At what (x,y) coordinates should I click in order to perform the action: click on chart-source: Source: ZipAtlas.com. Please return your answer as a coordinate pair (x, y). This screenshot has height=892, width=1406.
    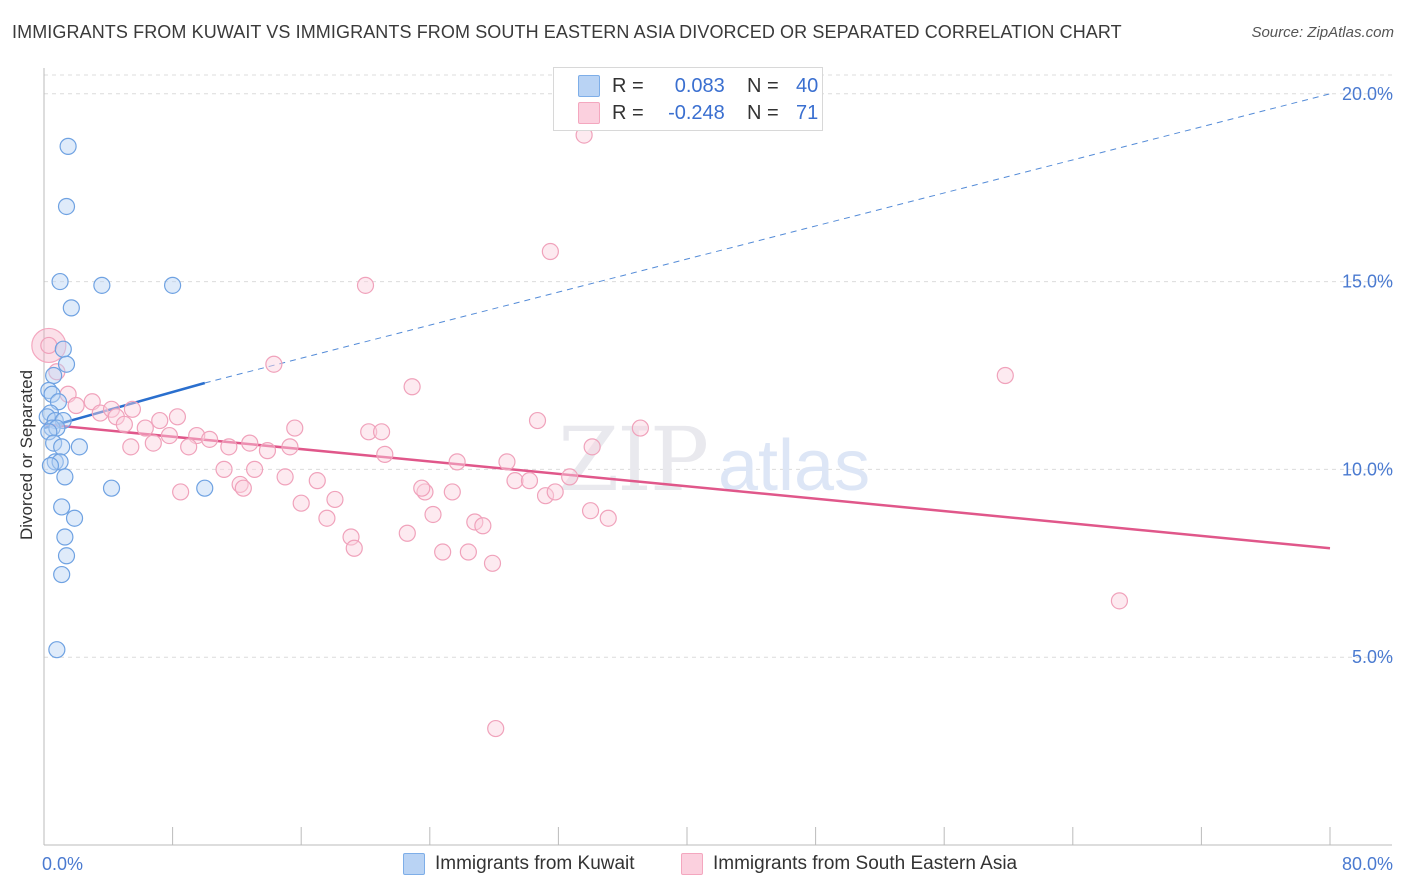
    Looking at the image, I should click on (1322, 32).